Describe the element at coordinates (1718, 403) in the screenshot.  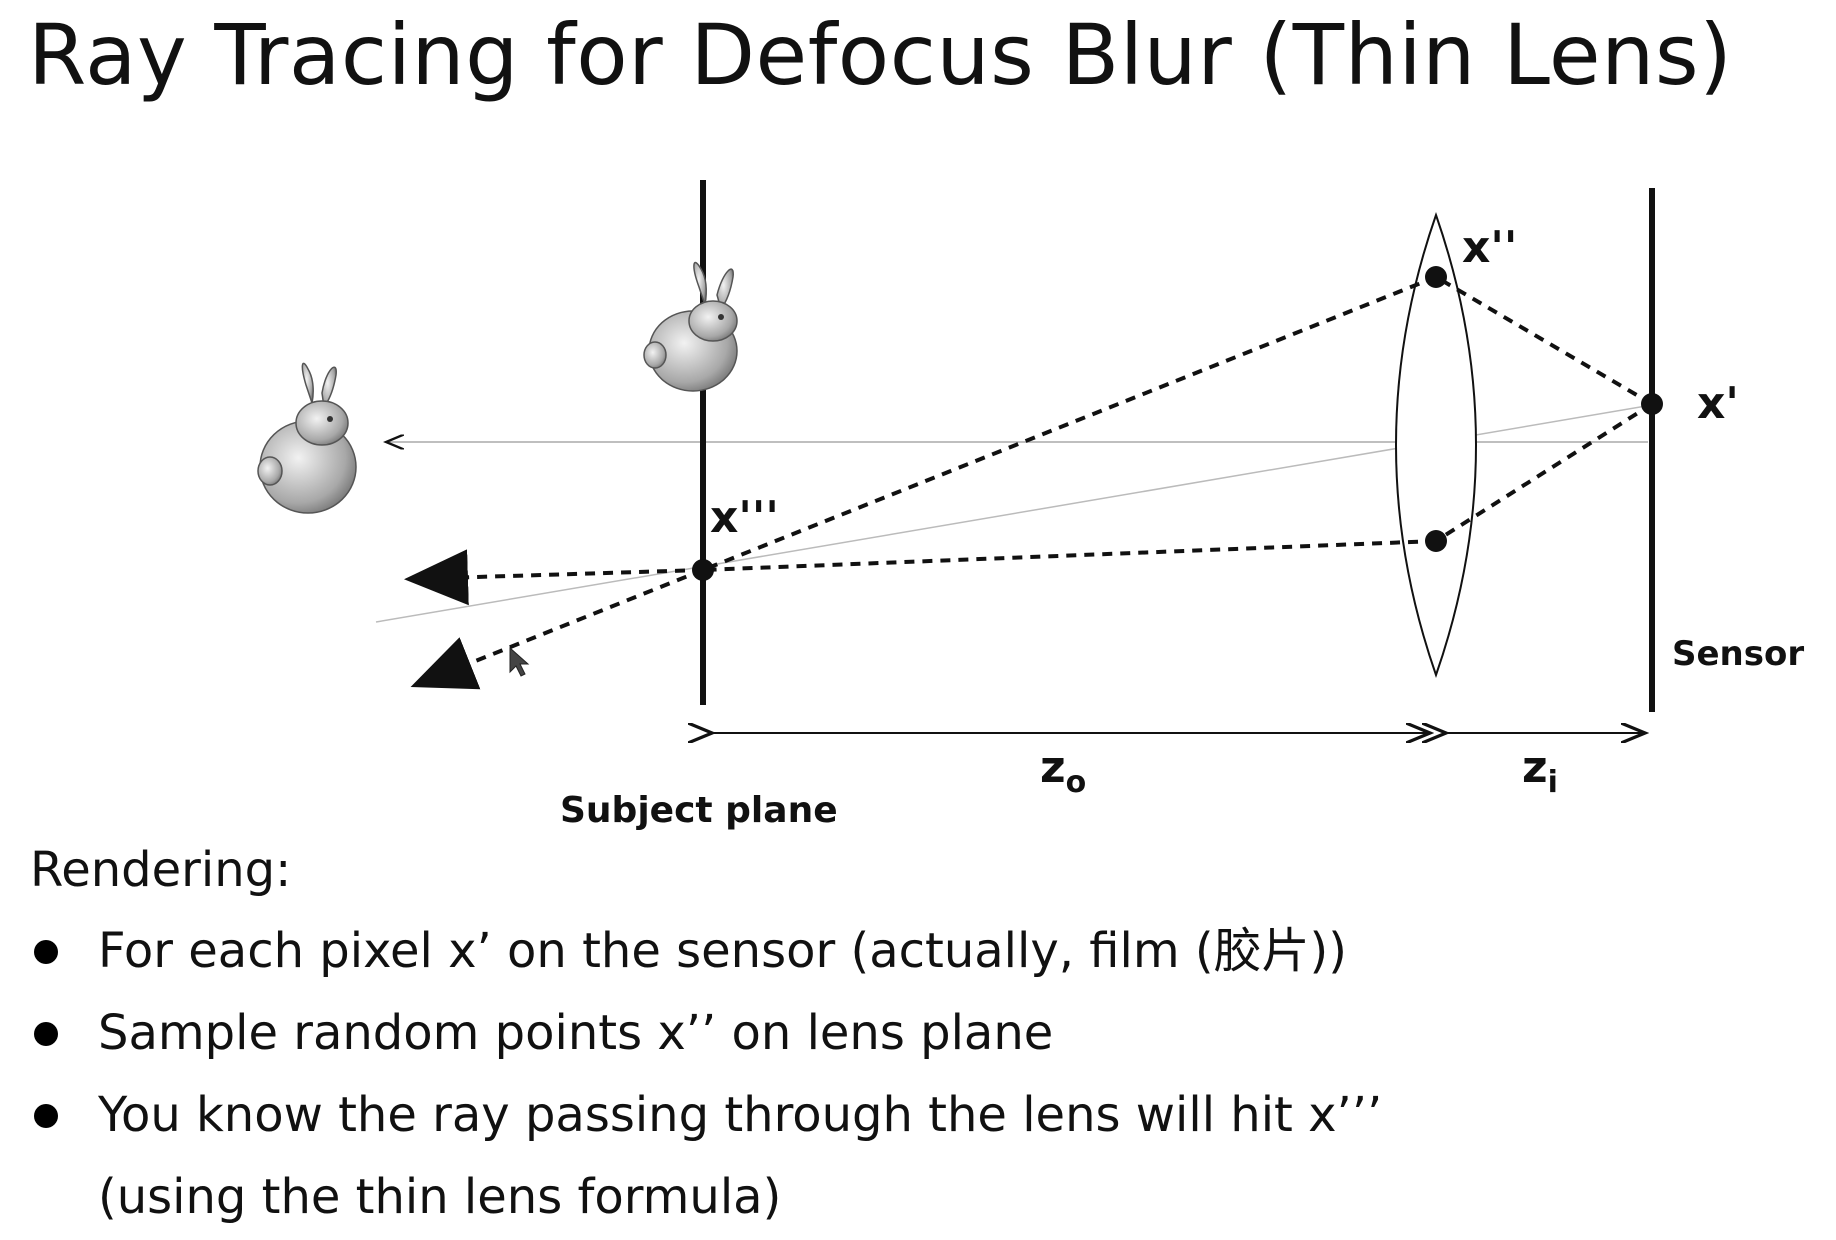
I see `label-x-prime: x'` at that location.